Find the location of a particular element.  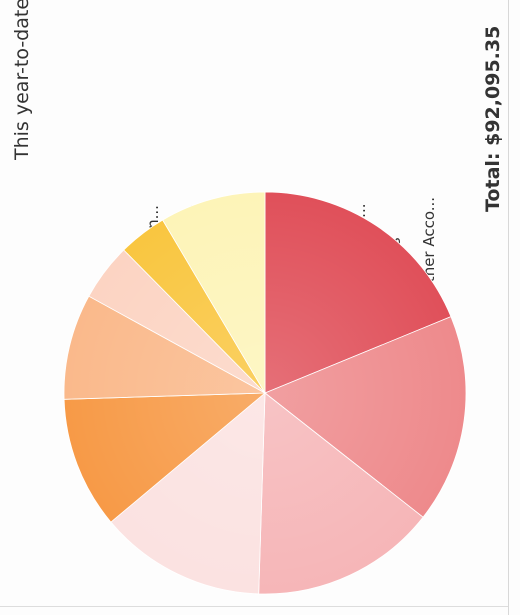

total-label: Total: $92,095.35 is located at coordinates (493, 118).